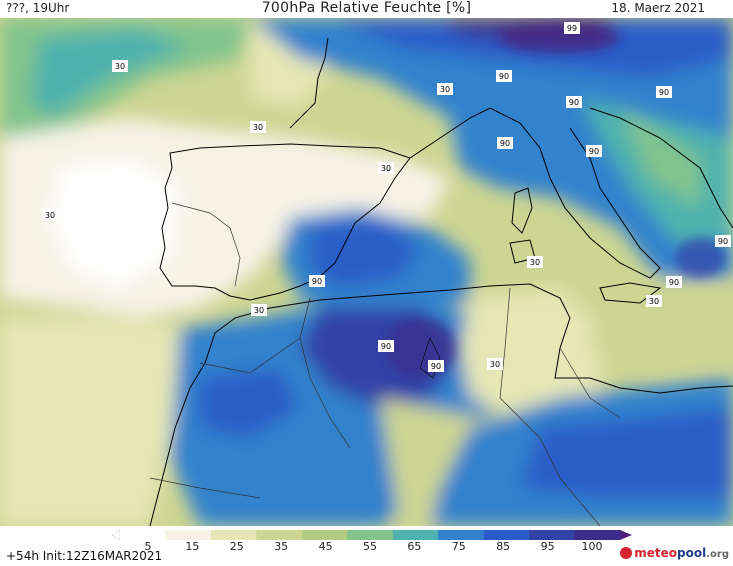 This screenshot has width=733, height=566. Describe the element at coordinates (116, 535) in the screenshot. I see `colorbar-min-arrow` at that location.